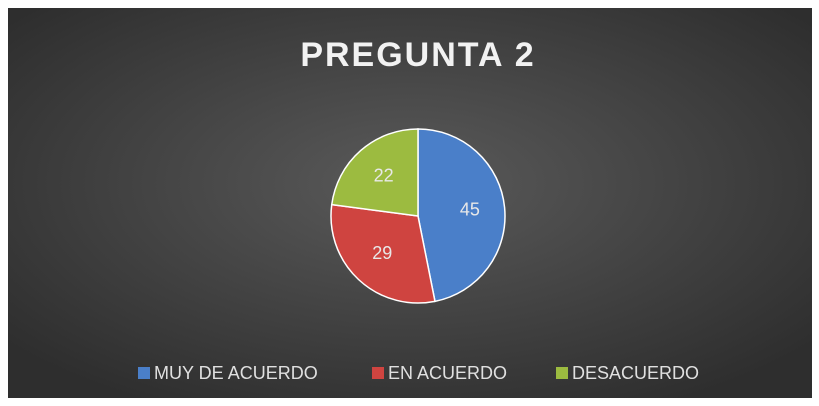 This screenshot has height=406, width=819. What do you see at coordinates (384, 176) in the screenshot?
I see `data-label: 22` at bounding box center [384, 176].